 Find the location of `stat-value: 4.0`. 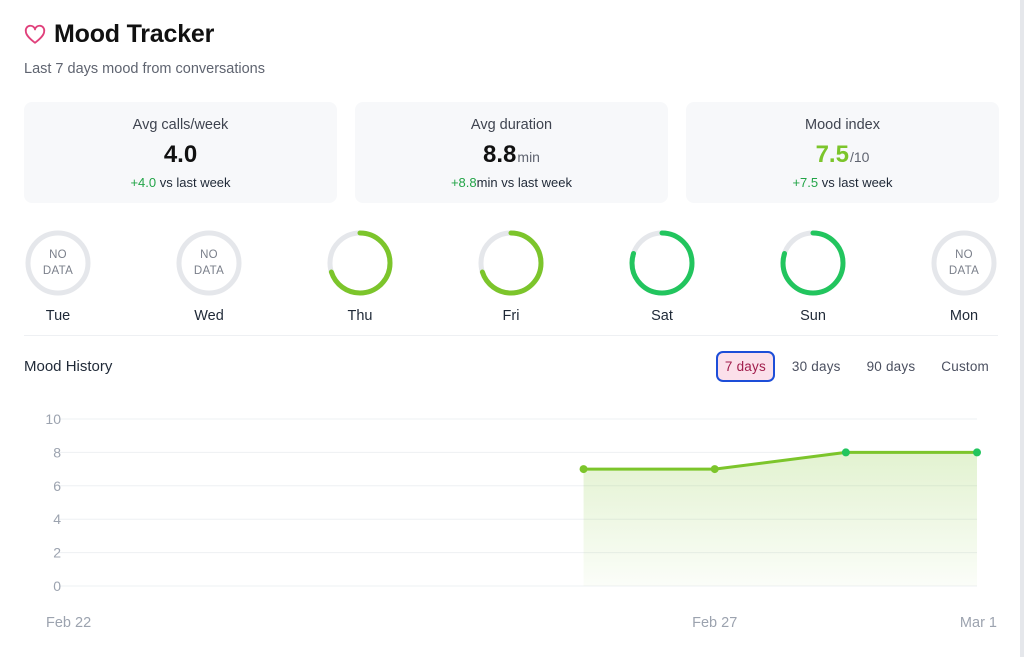

stat-value: 4.0 is located at coordinates (180, 154).